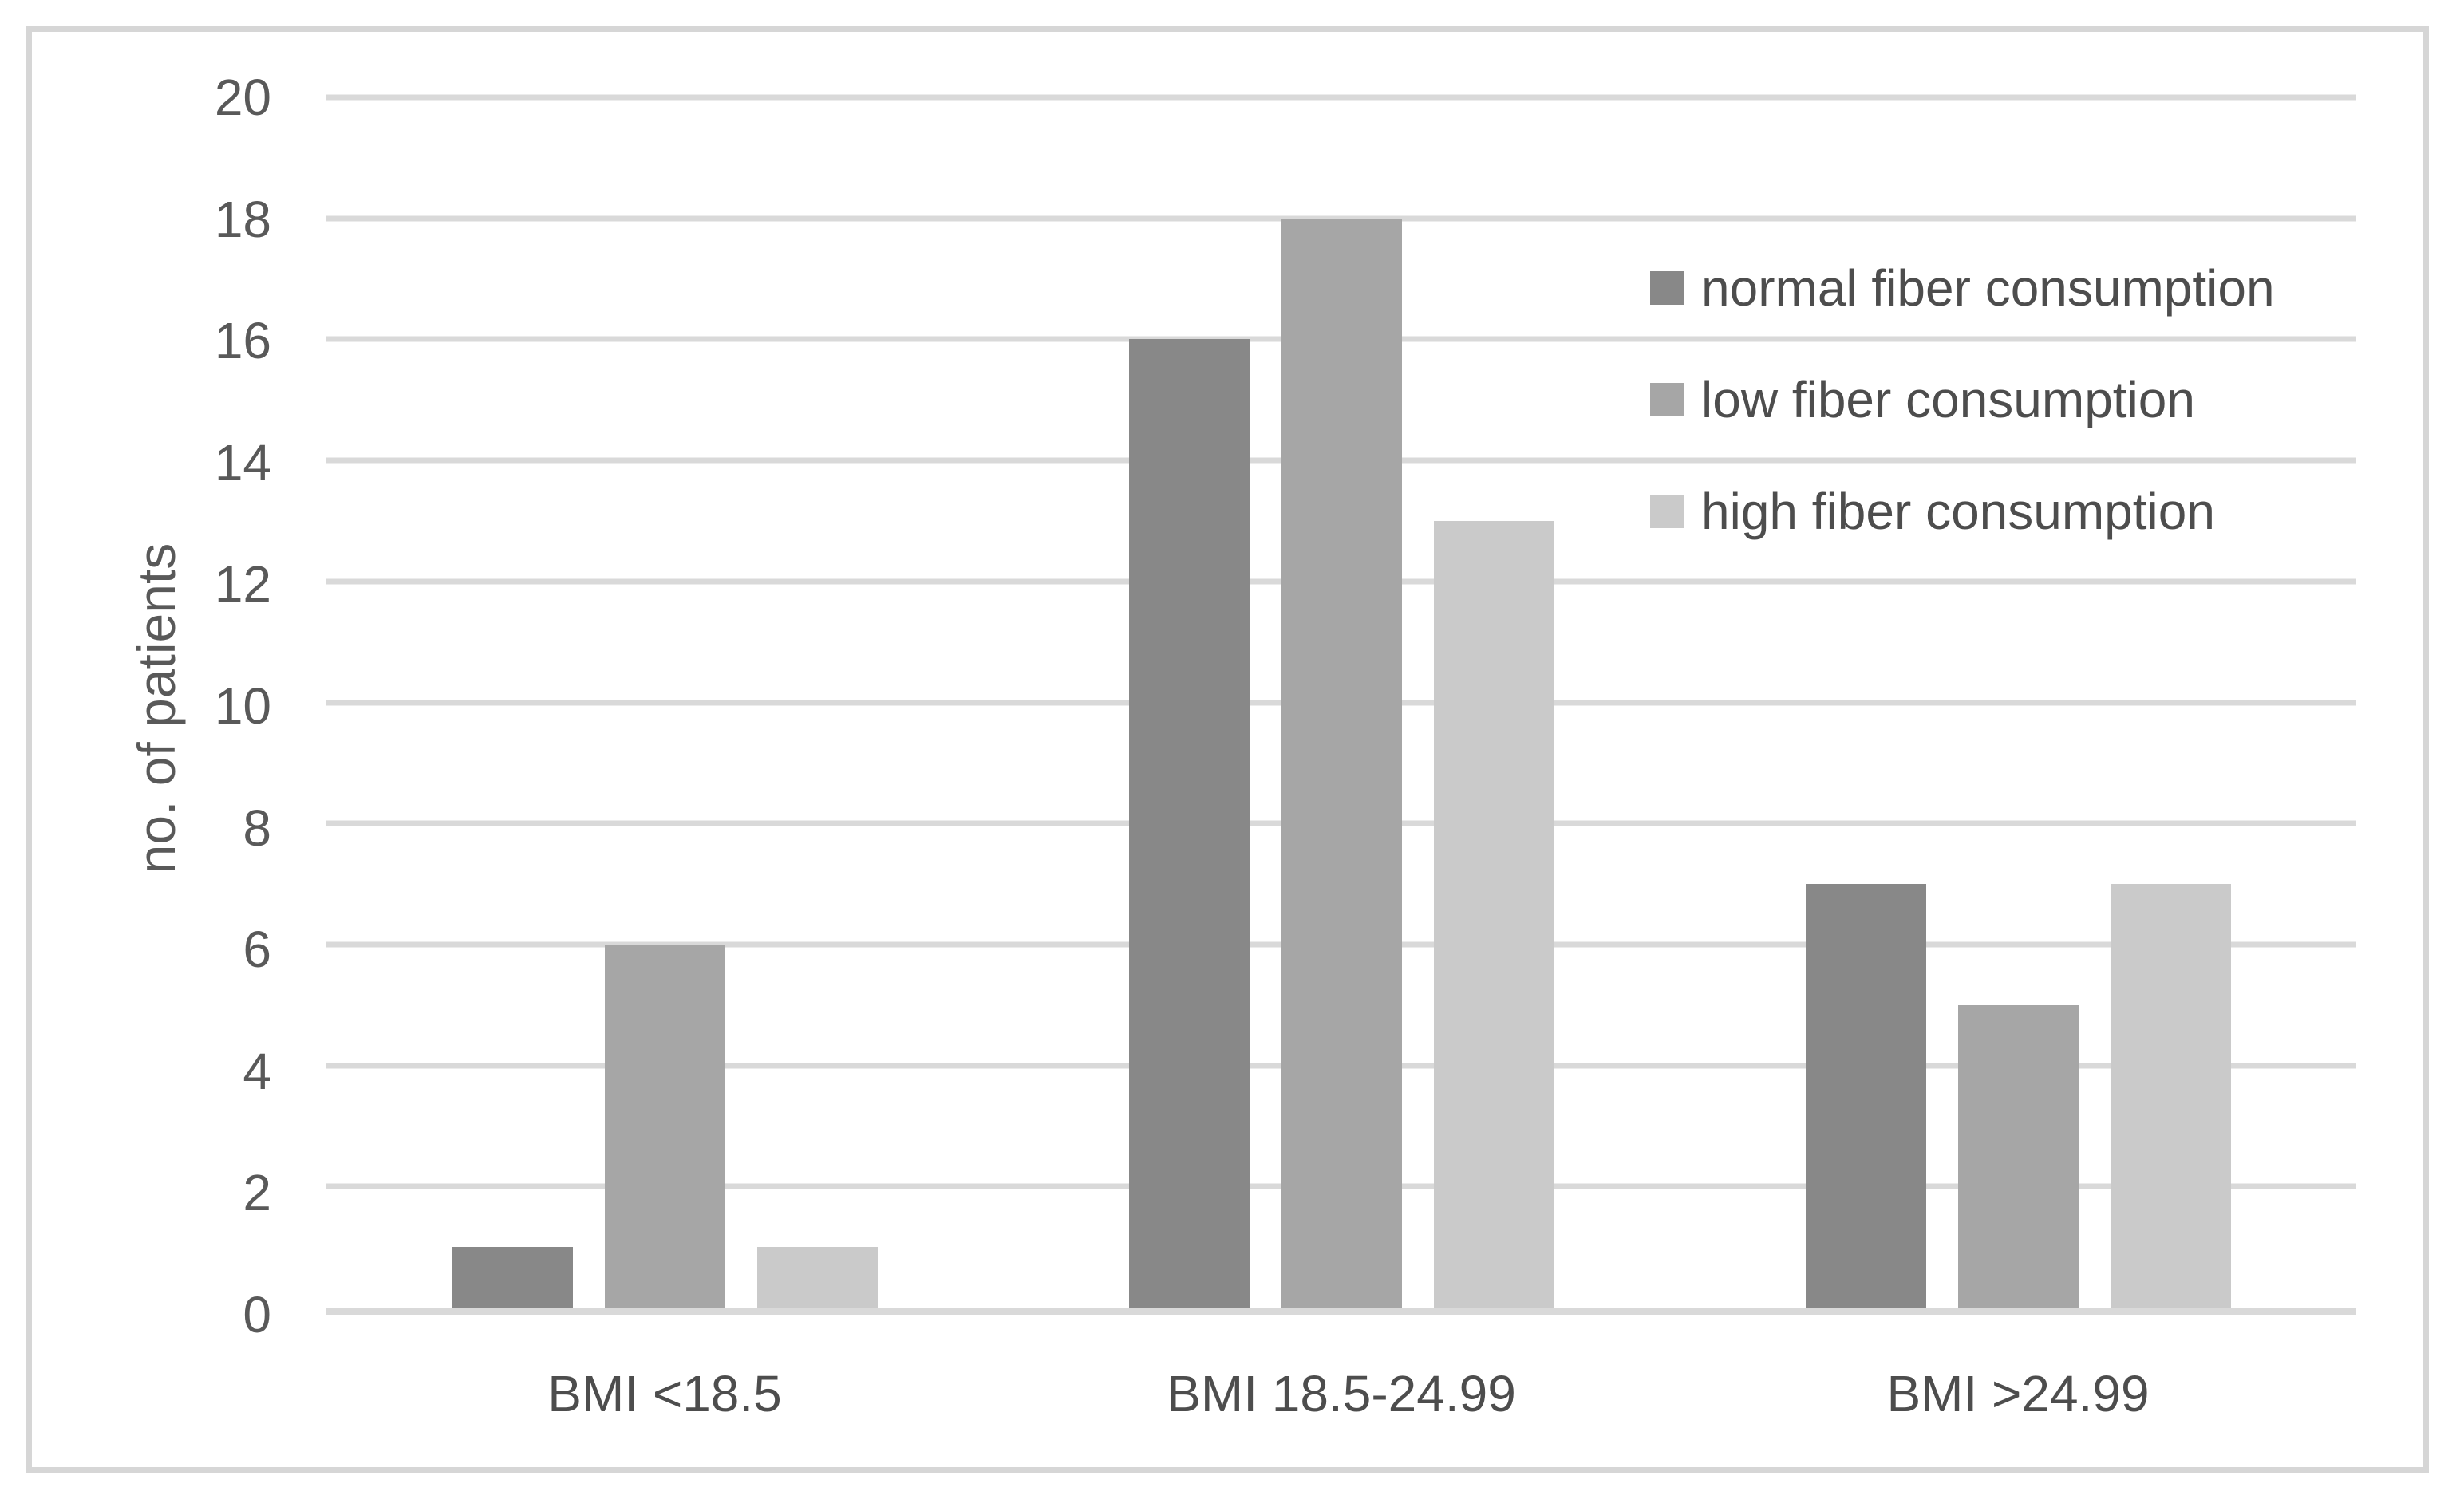 Image resolution: width=2464 pixels, height=1499 pixels. I want to click on y-axis-tick-label: 6, so click(257, 950).